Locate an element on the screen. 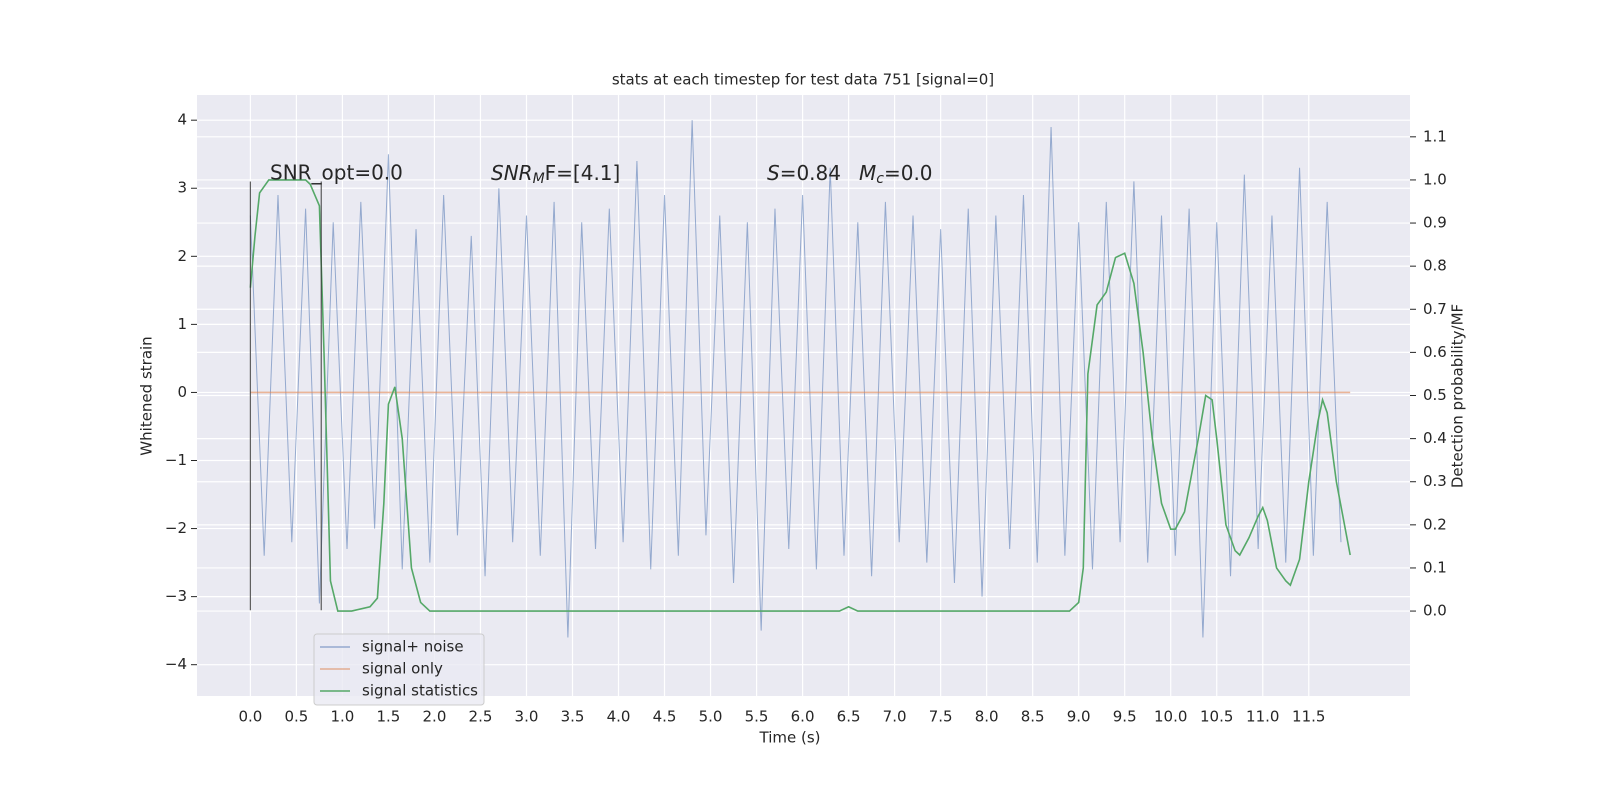 The height and width of the screenshot is (800, 1600). x-tick-label: 3.0 is located at coordinates (527, 717).